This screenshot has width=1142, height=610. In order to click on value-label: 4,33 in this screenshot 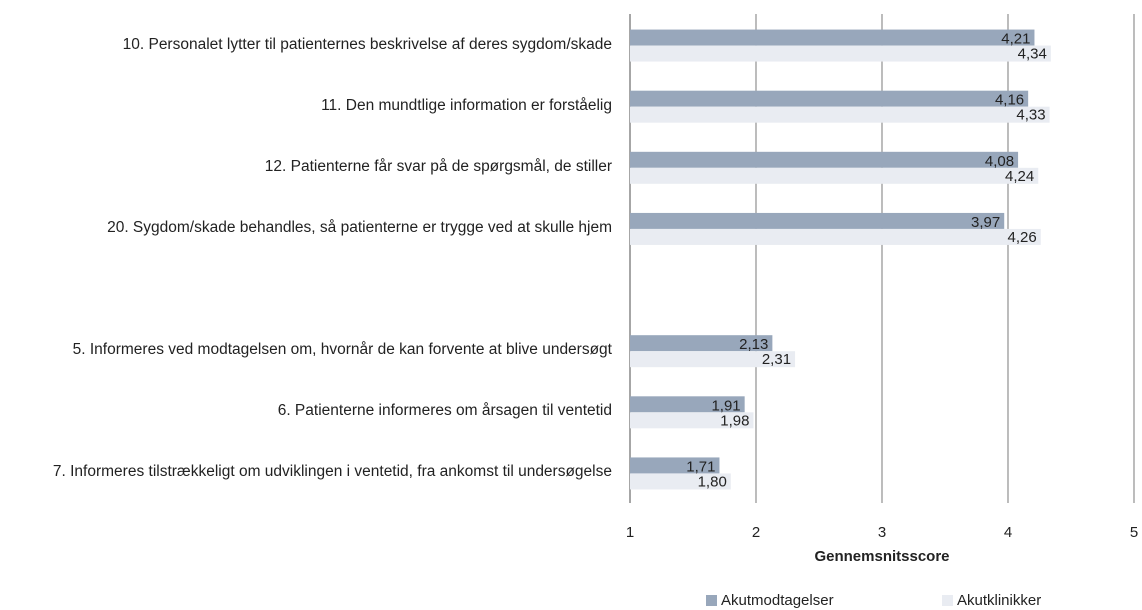, I will do `click(1030, 115)`.